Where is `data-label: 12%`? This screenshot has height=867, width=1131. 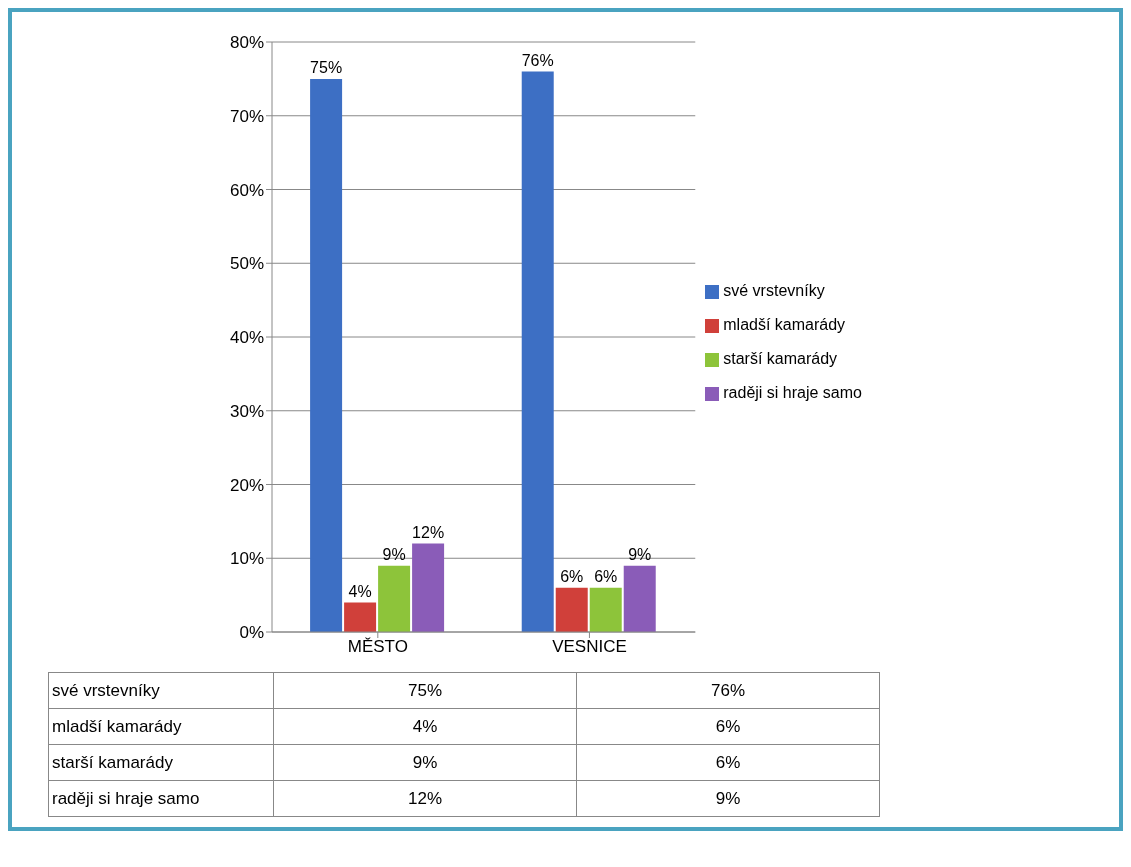 data-label: 12% is located at coordinates (428, 532).